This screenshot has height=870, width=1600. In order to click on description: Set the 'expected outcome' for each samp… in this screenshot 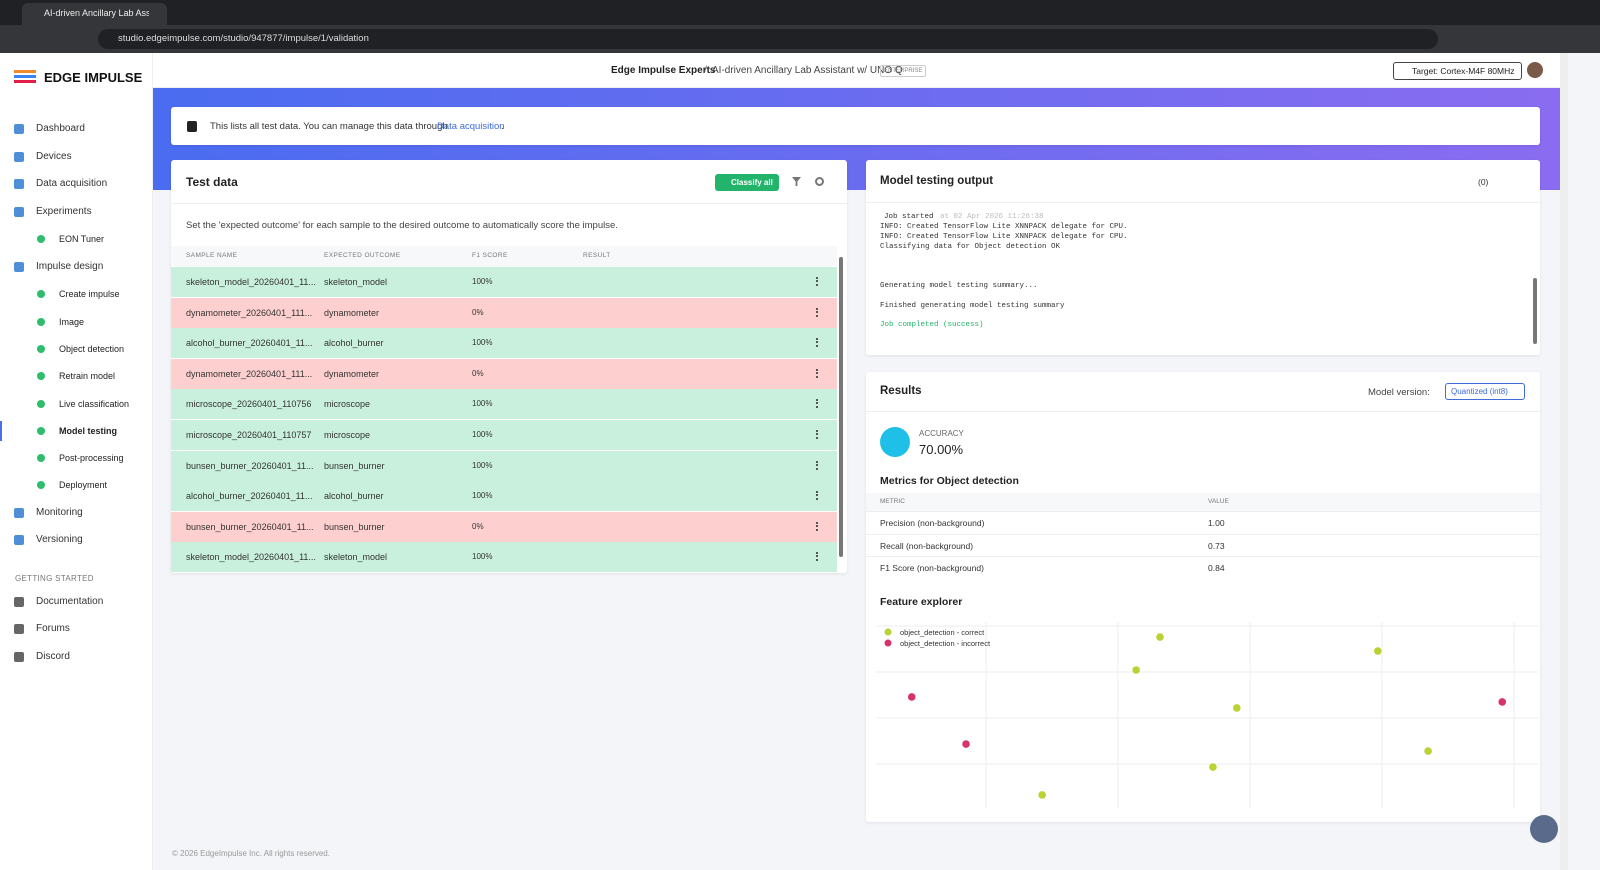, I will do `click(402, 225)`.